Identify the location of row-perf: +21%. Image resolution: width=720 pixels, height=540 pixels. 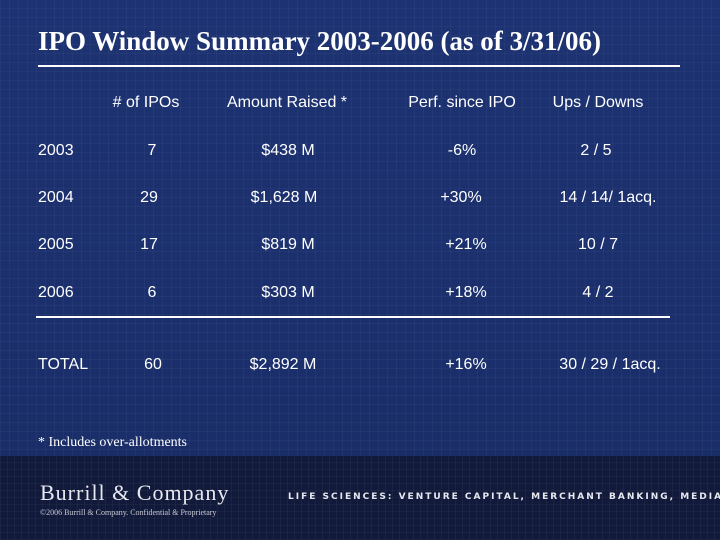
(466, 244).